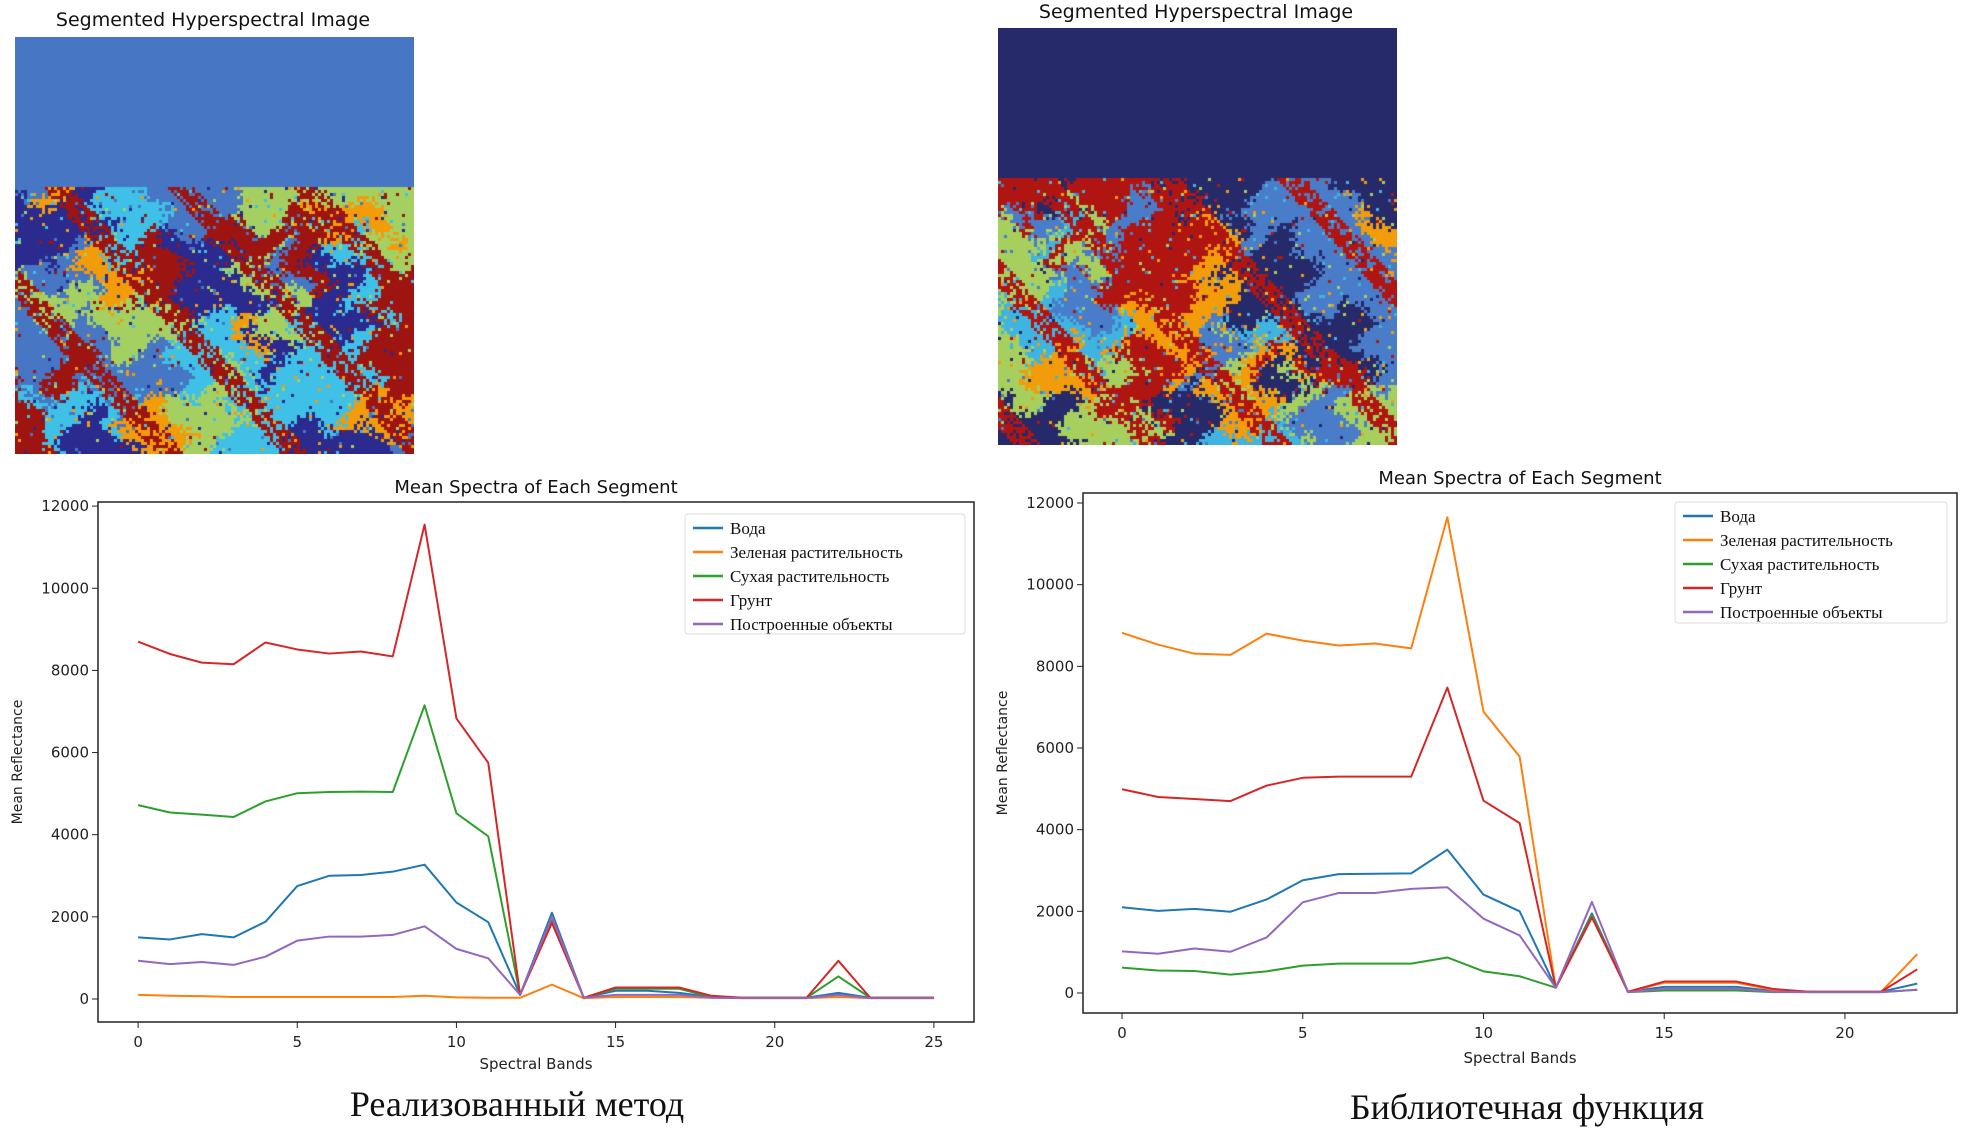 The height and width of the screenshot is (1147, 1969). Describe the element at coordinates (1527, 1107) in the screenshot. I see `right-caption: Библиотечная функция` at that location.